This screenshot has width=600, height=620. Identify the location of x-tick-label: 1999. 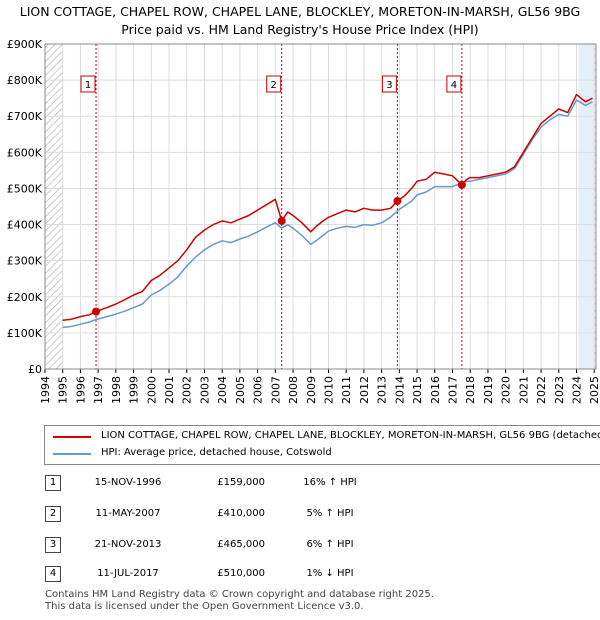
(134, 390).